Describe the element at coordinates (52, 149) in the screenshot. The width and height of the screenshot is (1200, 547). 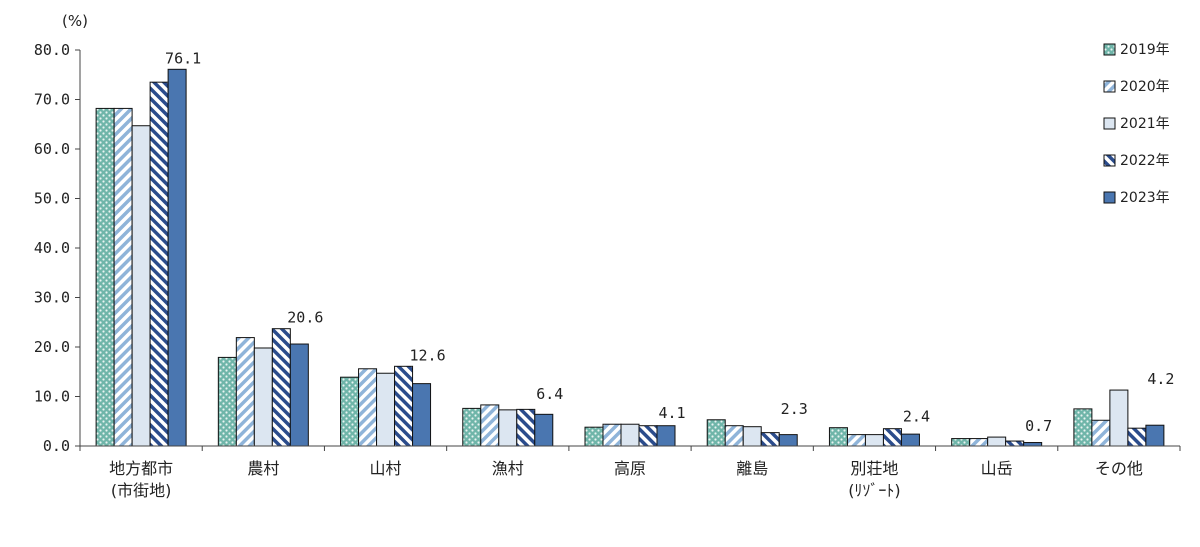
I see `y-tick-label: 60.0` at that location.